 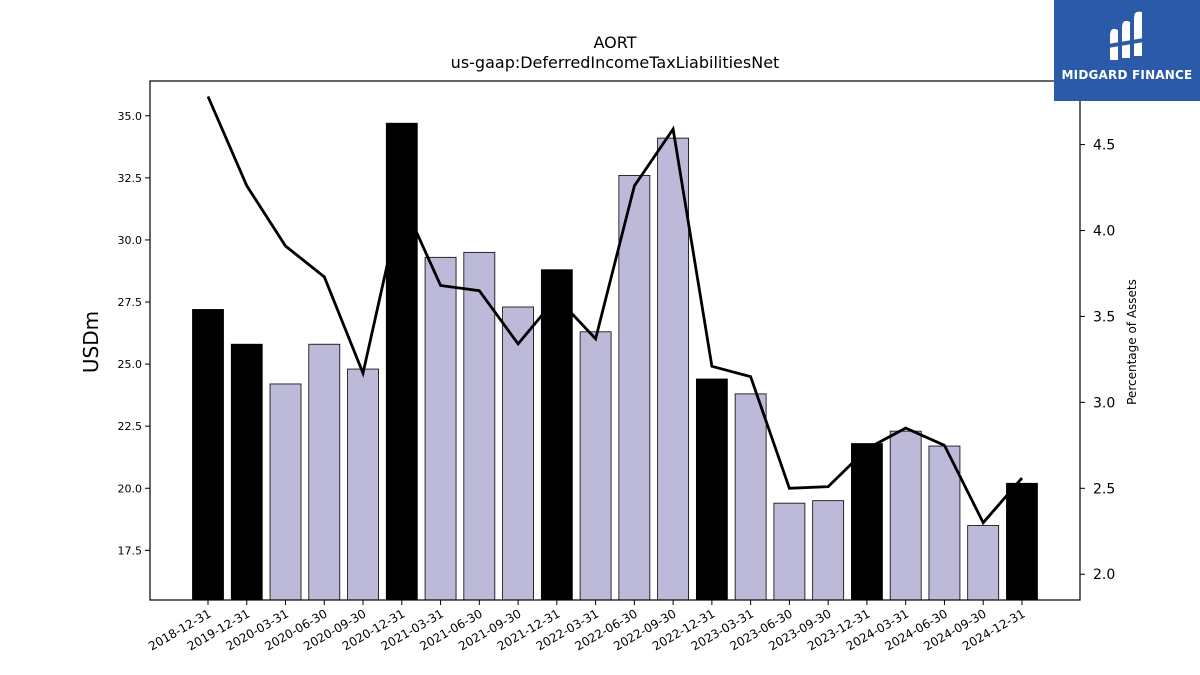 What do you see at coordinates (1104, 317) in the screenshot?
I see `y-right-tick-label: 3.5` at bounding box center [1104, 317].